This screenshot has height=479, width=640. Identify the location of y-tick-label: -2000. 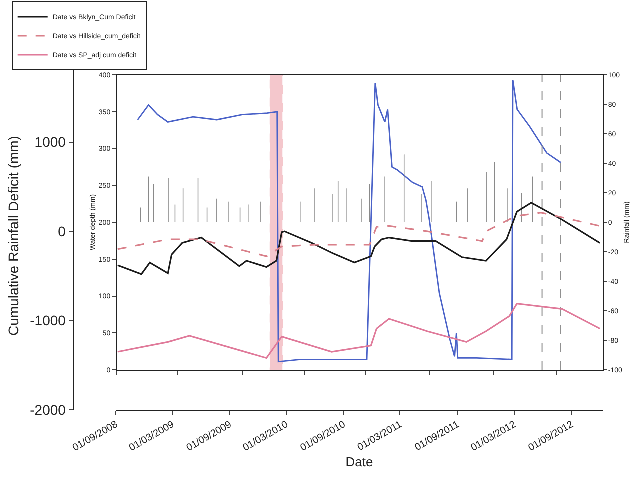
(48, 410).